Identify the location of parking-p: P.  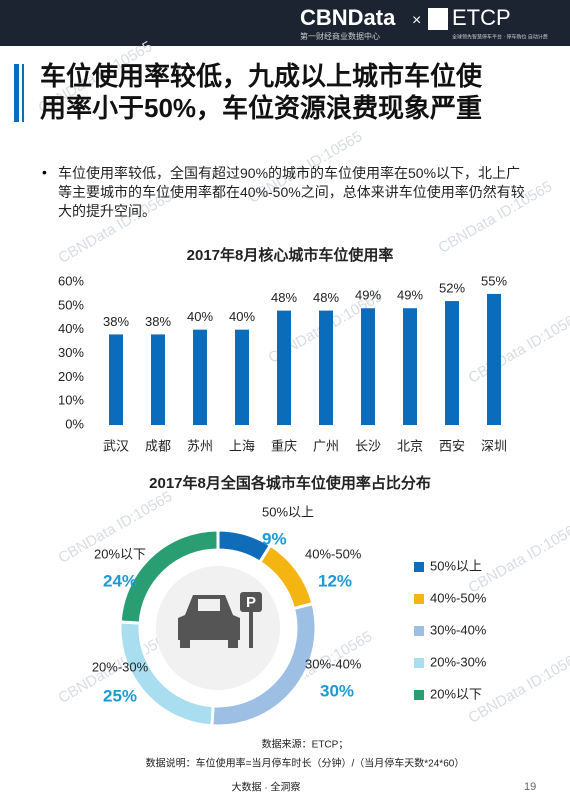
(251, 602).